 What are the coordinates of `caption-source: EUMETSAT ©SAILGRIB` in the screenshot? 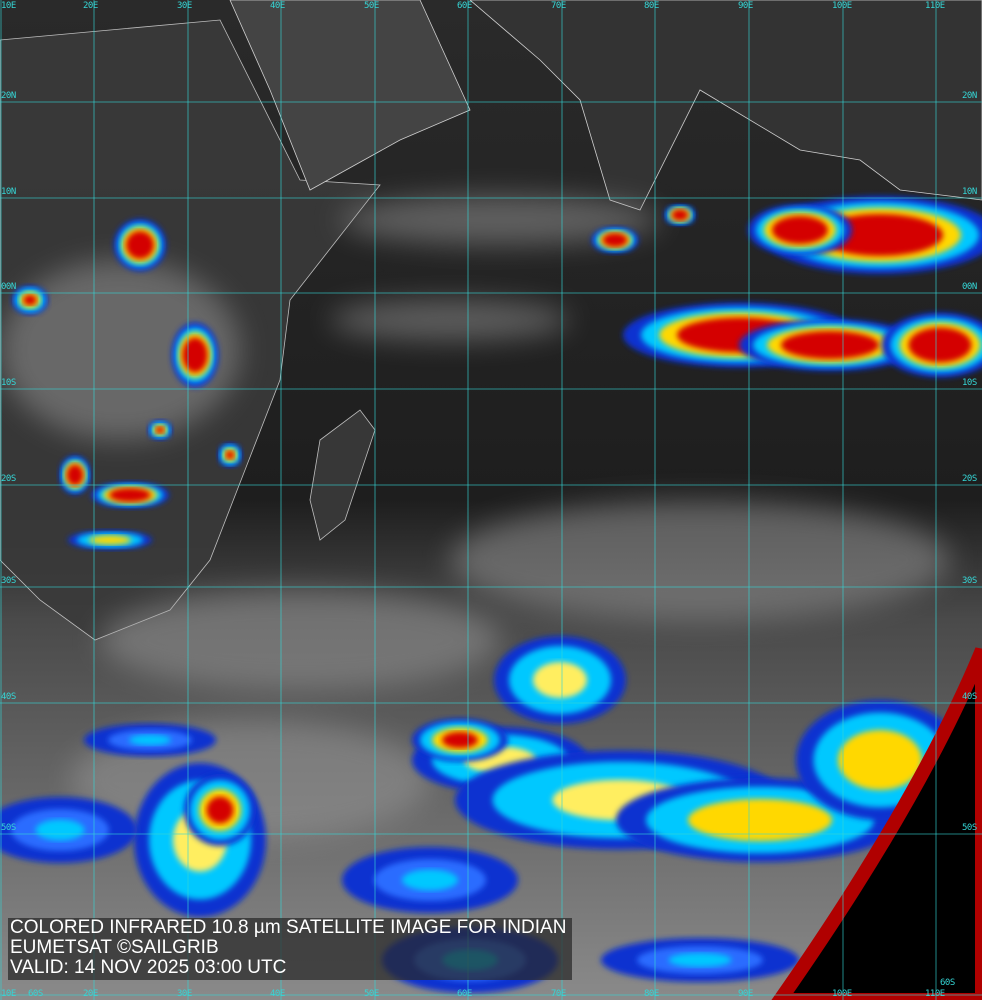 It's located at (114, 947).